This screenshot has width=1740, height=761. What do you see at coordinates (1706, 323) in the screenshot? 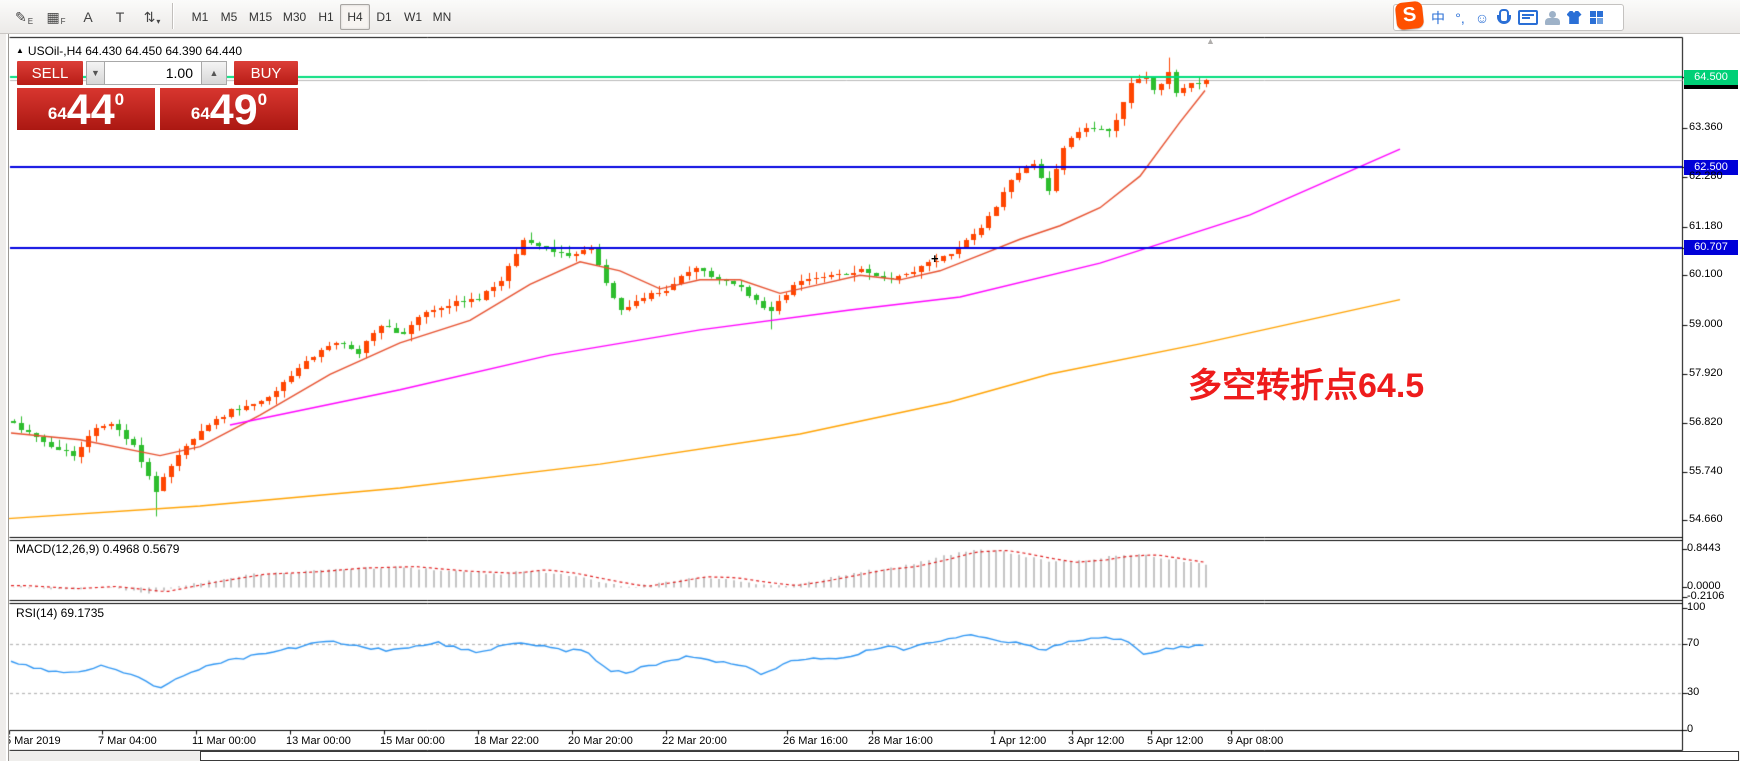
I see `price-axis-tick: 59.000` at bounding box center [1706, 323].